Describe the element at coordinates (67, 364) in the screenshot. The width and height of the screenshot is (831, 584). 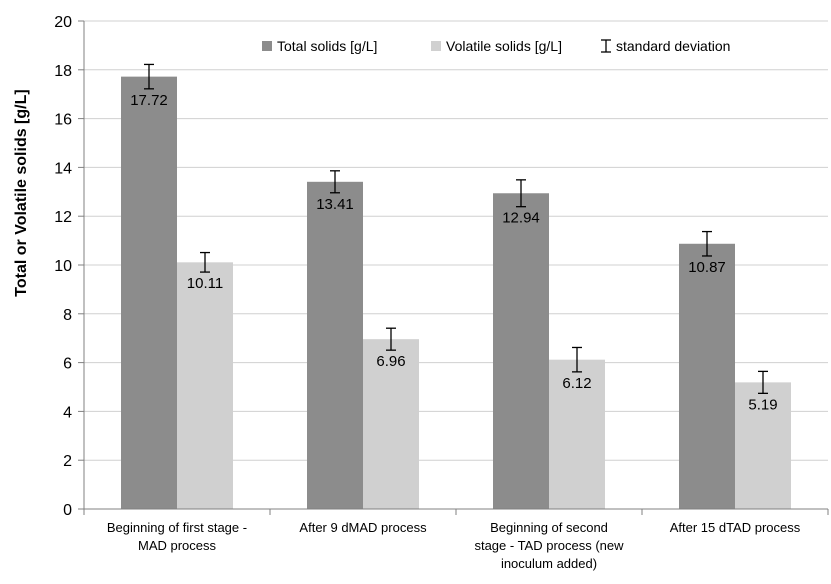
I see `y-tick-label: 6` at that location.